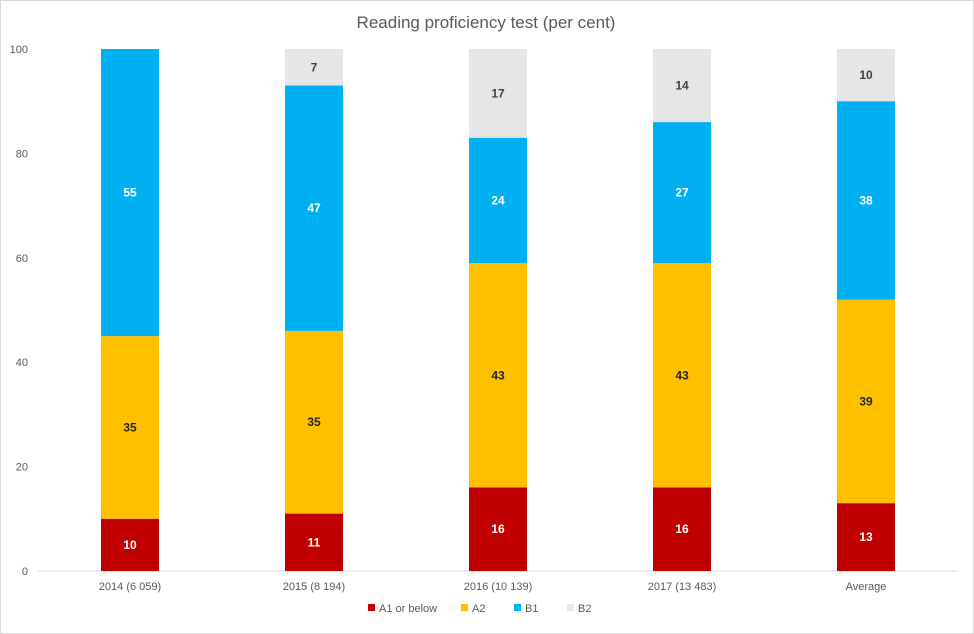 The image size is (974, 634). I want to click on x-tick-label: 2015 (8 194), so click(314, 587).